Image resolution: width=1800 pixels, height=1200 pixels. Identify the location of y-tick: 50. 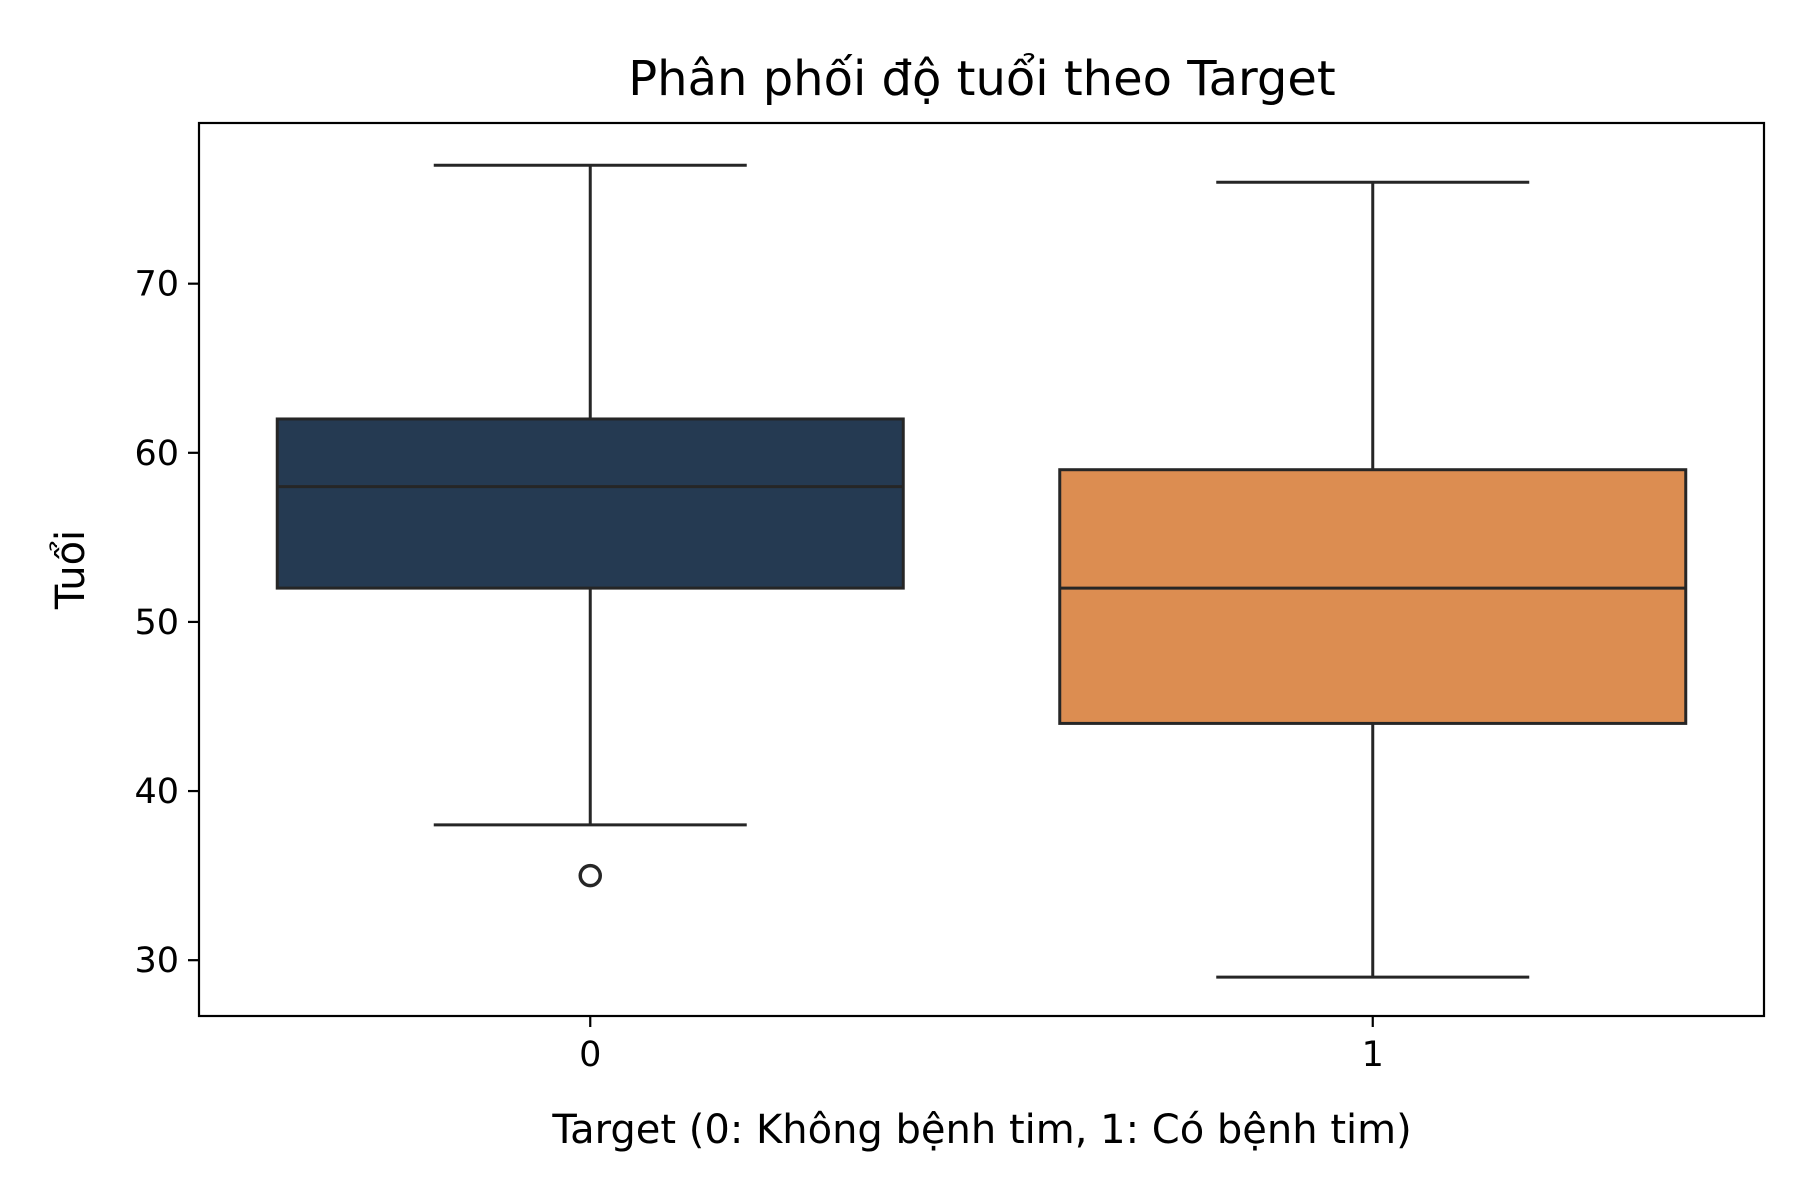
(166, 623).